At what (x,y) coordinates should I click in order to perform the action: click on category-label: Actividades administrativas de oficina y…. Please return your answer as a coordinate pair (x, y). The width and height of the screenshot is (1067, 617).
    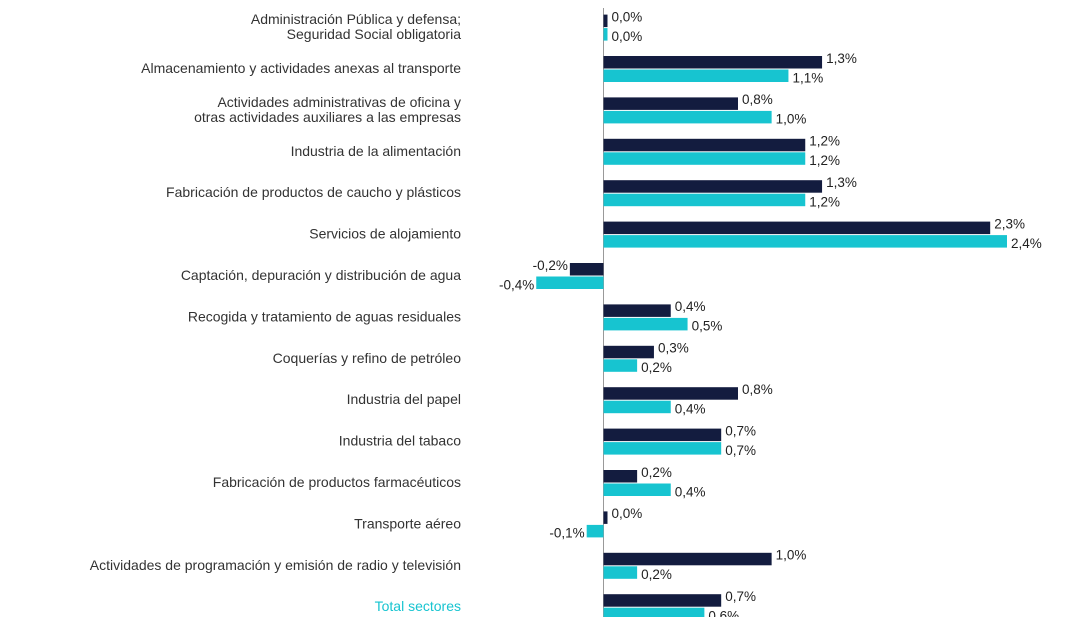
    Looking at the image, I should click on (327, 109).